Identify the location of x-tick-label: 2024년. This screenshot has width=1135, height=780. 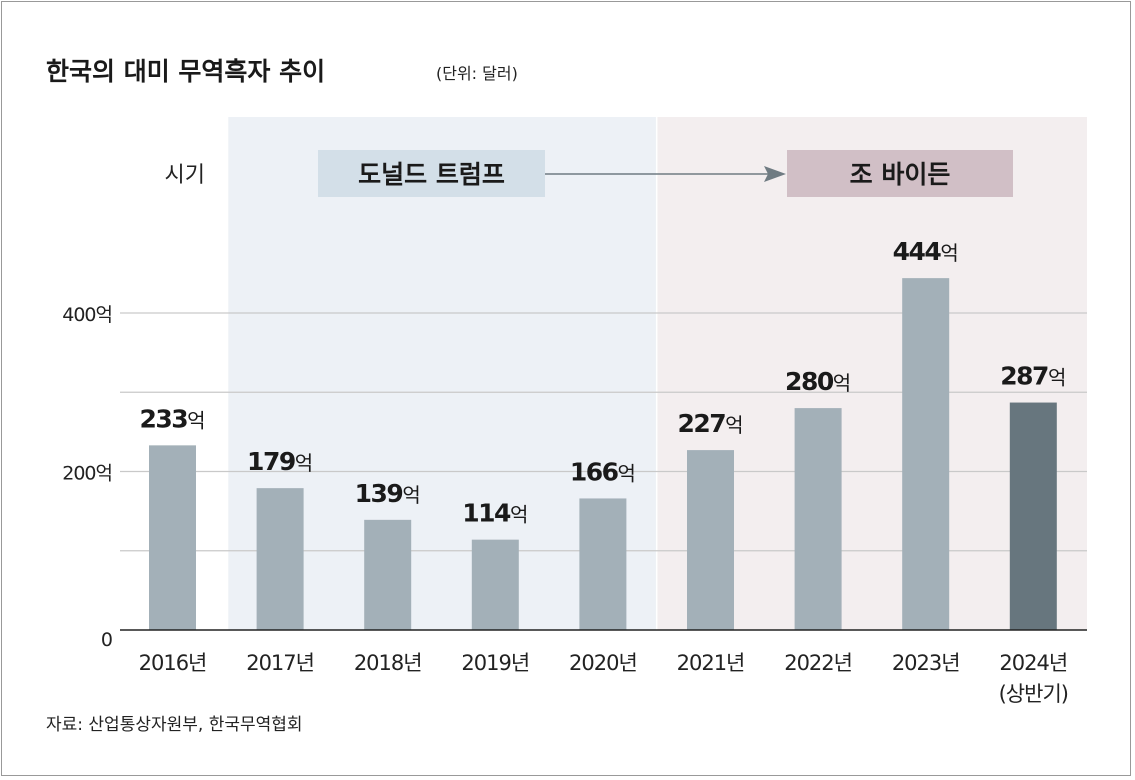
(1033, 663).